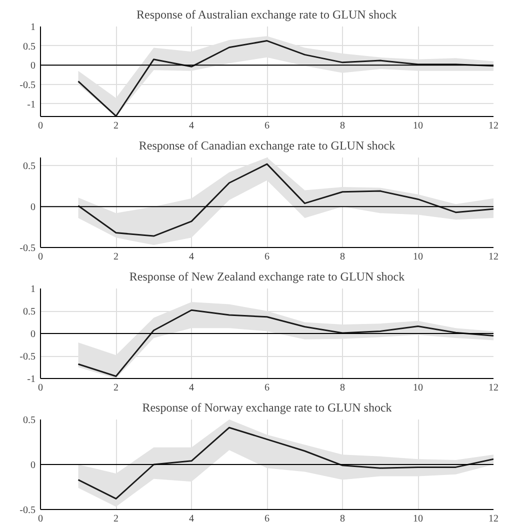 This screenshot has width=509, height=526. I want to click on chart-title: Response of Norway exchange rate to GLUN shock, so click(267, 407).